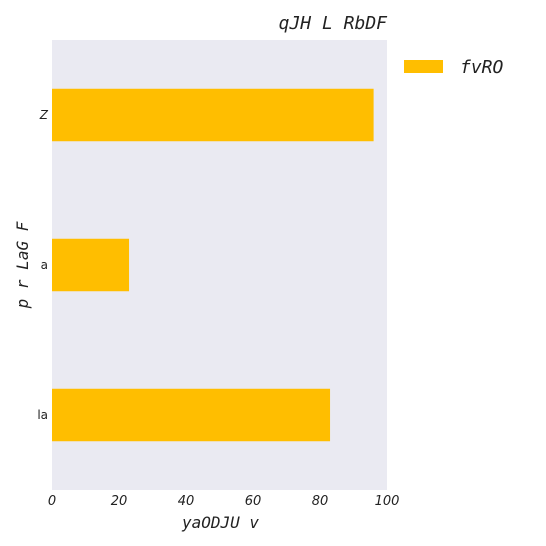 The image size is (546, 546). What do you see at coordinates (423, 66) in the screenshot?
I see `legend-swatch` at bounding box center [423, 66].